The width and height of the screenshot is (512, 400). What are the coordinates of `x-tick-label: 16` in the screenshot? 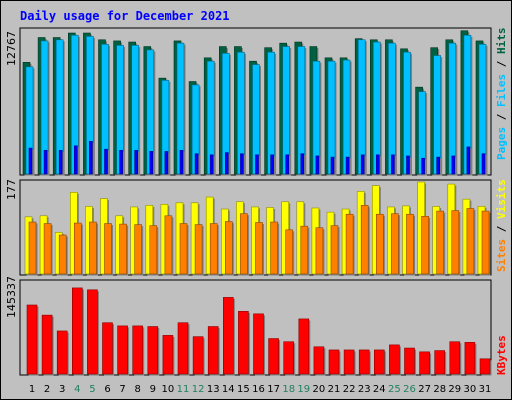 It's located at (258, 389).